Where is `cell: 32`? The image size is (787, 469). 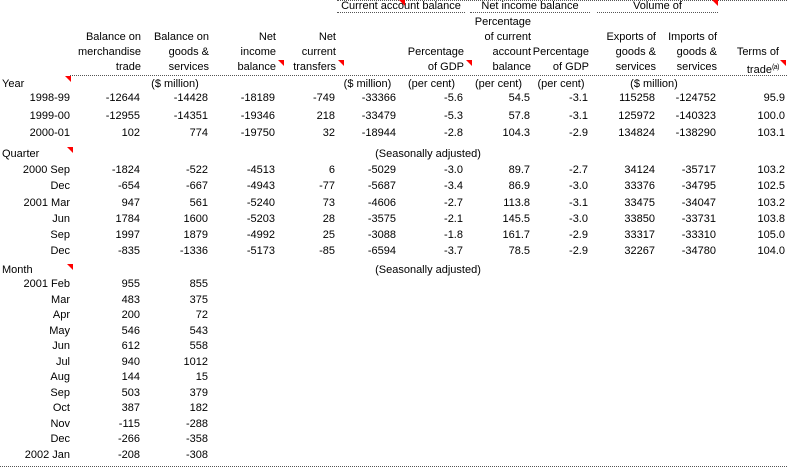 cell: 32 is located at coordinates (328, 133).